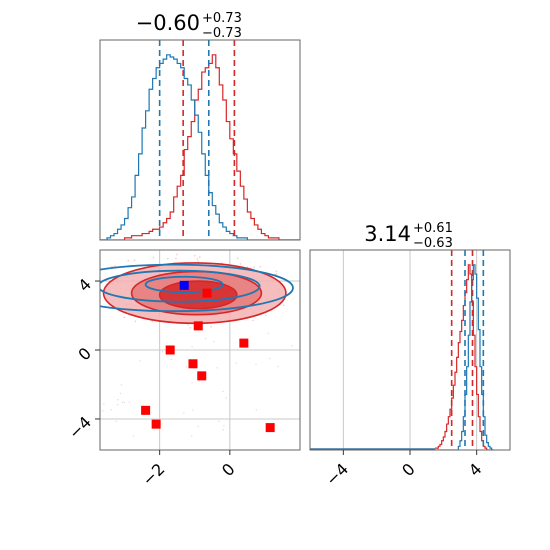  I want to click on hist-2-series-blue, so click(464, 357).